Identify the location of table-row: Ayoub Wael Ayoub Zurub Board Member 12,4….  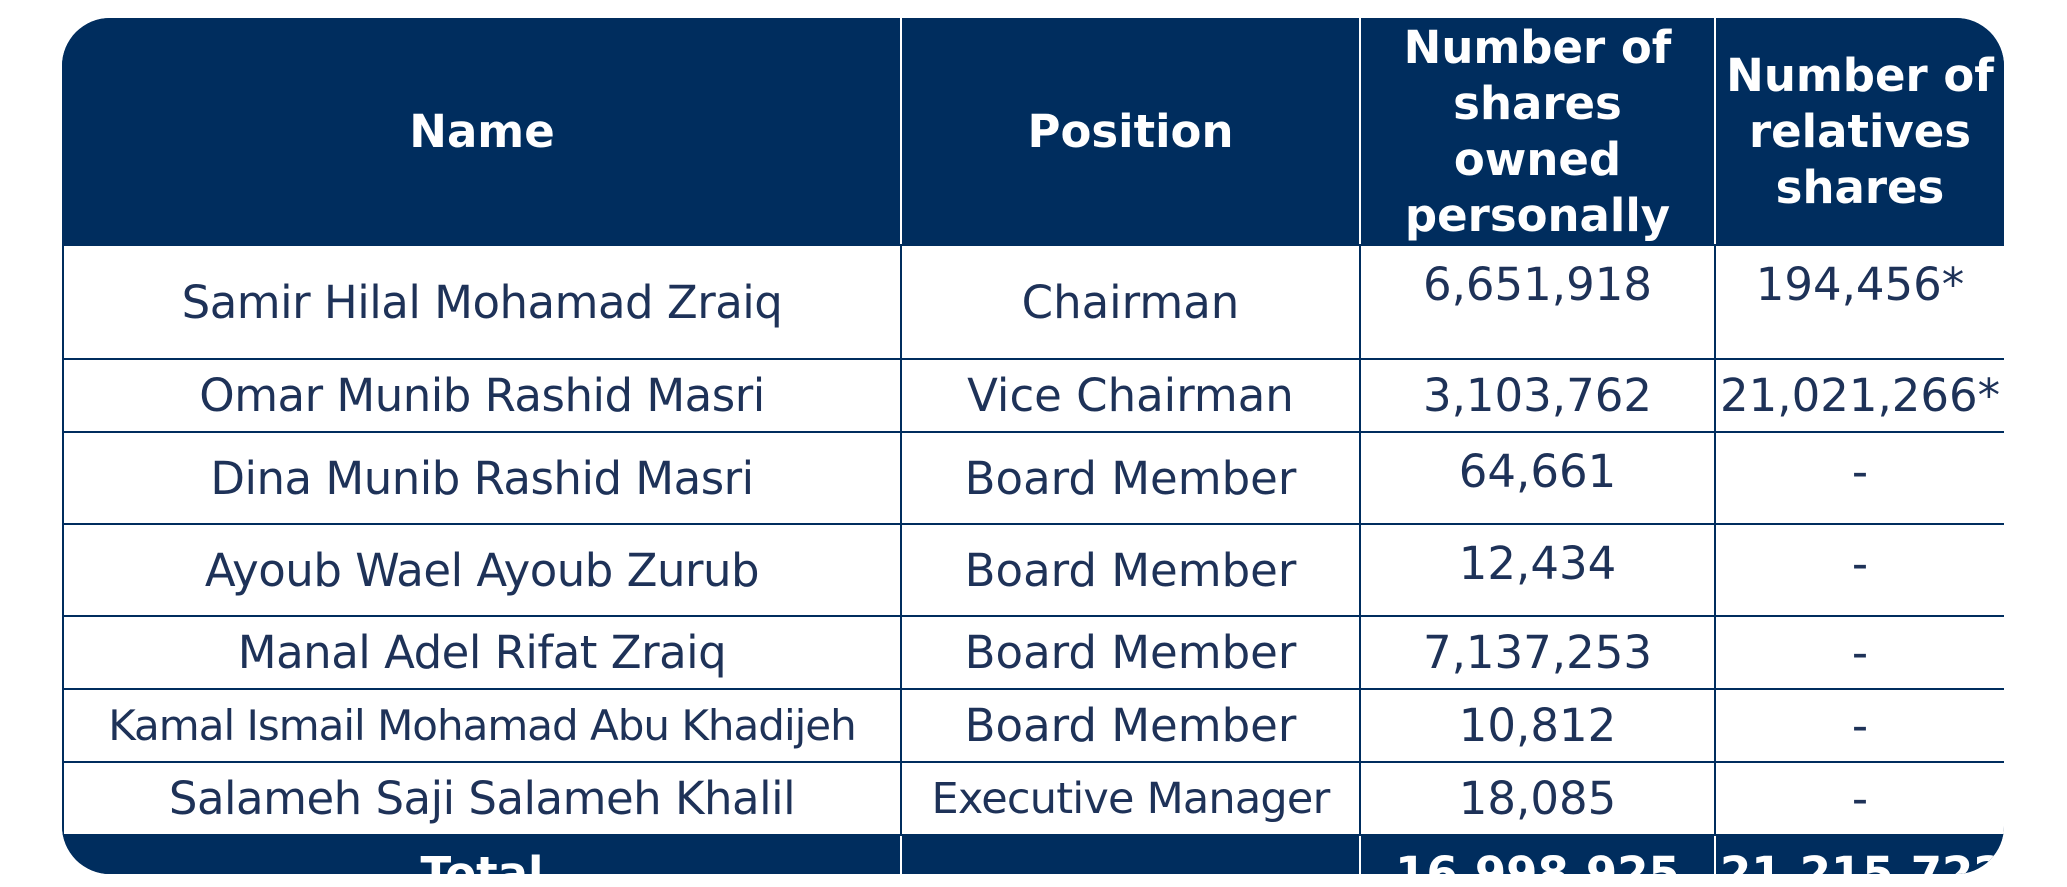
(1033, 570).